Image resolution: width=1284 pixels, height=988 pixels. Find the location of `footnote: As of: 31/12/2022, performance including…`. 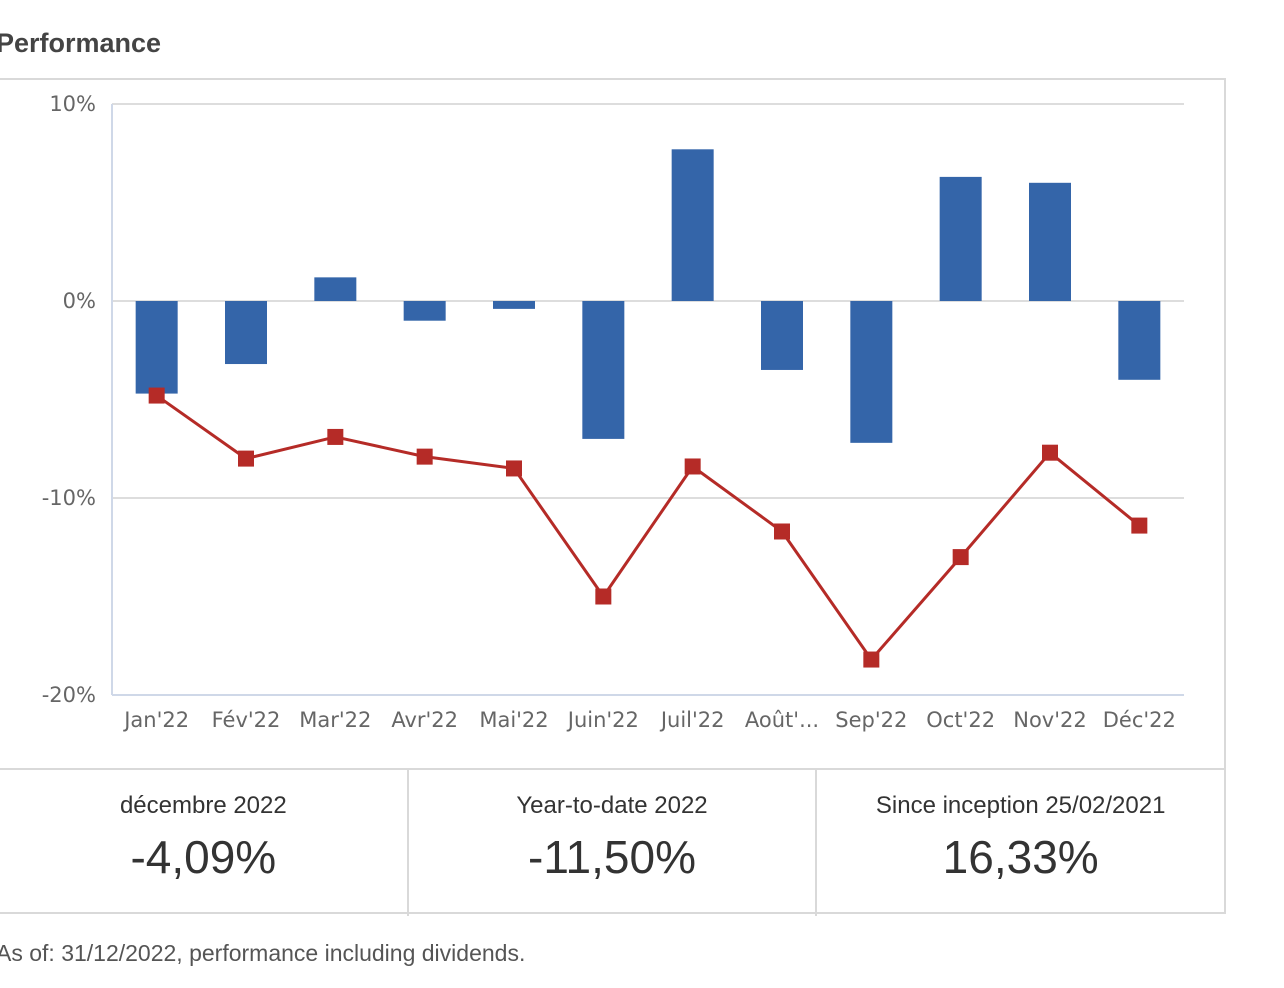

footnote: As of: 31/12/2022, performance including… is located at coordinates (263, 953).